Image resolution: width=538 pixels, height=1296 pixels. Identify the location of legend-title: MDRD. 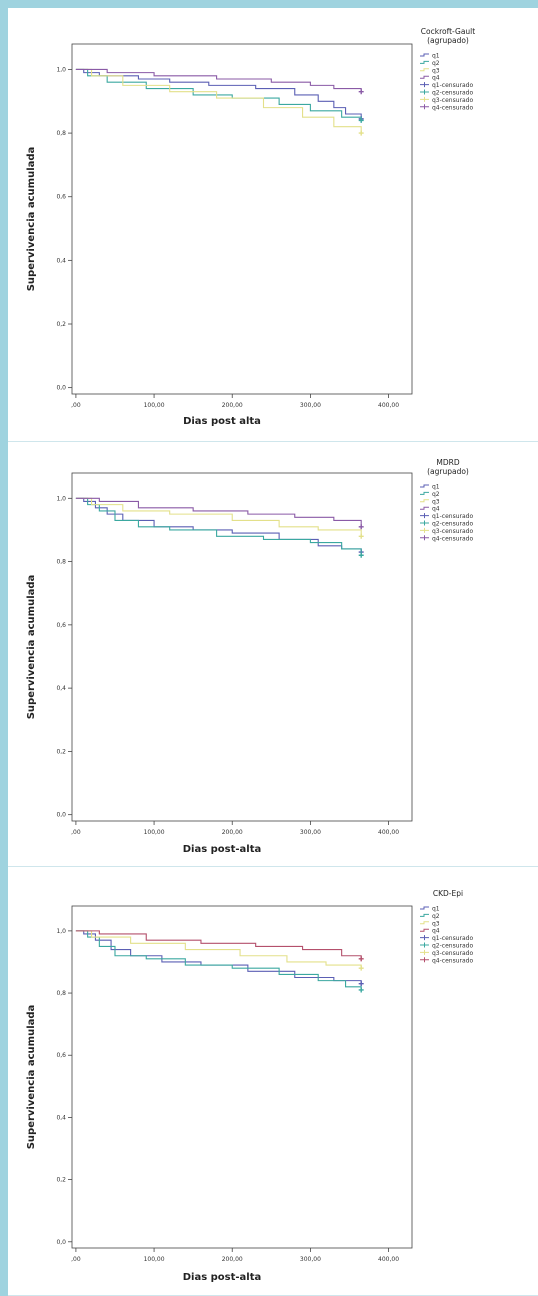
(447, 462).